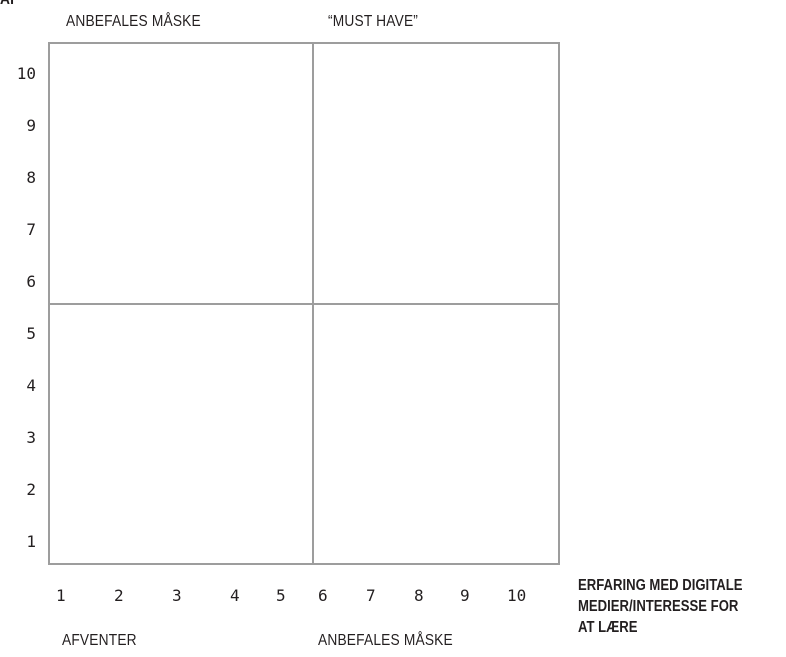 Image resolution: width=786 pixels, height=657 pixels. Describe the element at coordinates (99, 640) in the screenshot. I see `label-bottom-left: AFVENTER` at that location.